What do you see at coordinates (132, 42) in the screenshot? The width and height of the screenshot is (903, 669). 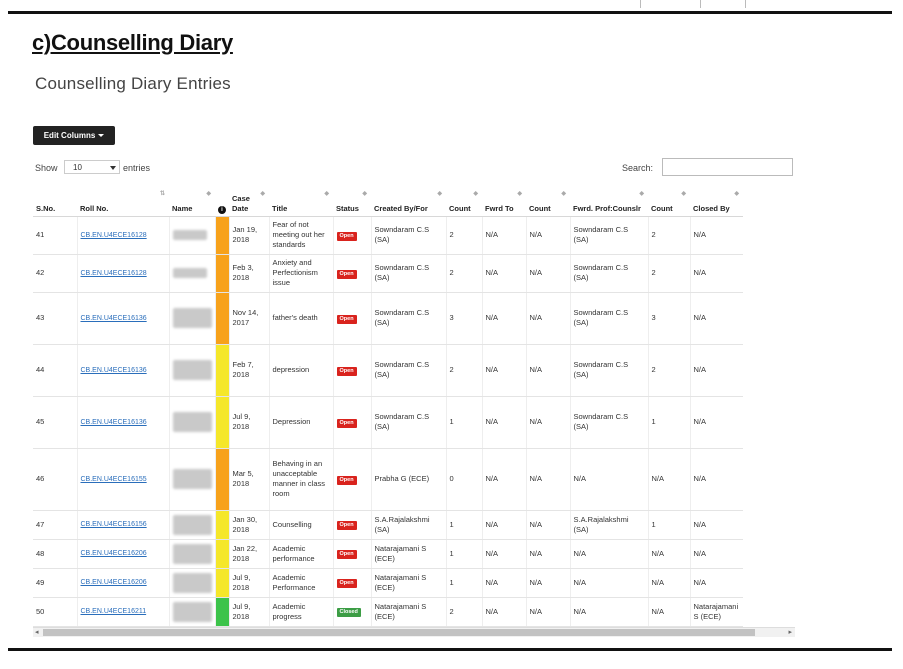 I see `document-heading: c)Counselling Diary` at bounding box center [132, 42].